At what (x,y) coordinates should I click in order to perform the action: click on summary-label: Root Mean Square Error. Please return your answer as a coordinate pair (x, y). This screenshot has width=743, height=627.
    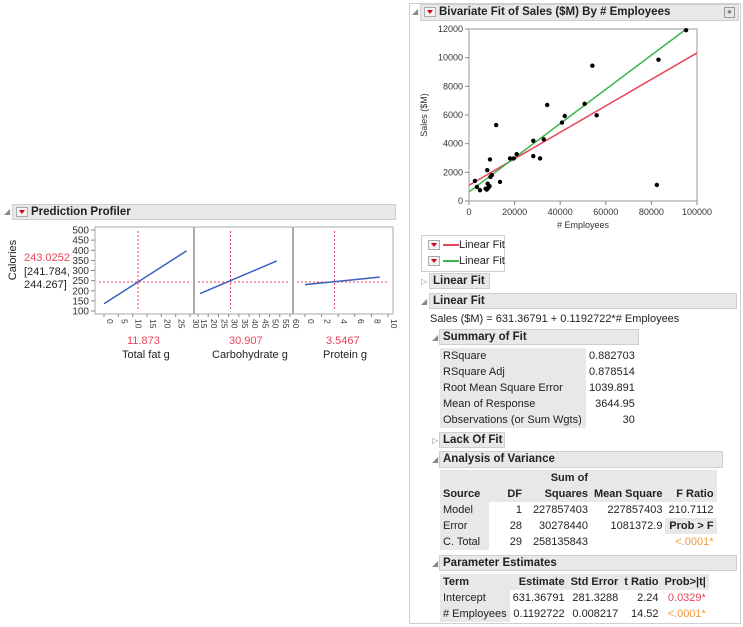
    Looking at the image, I should click on (513, 388).